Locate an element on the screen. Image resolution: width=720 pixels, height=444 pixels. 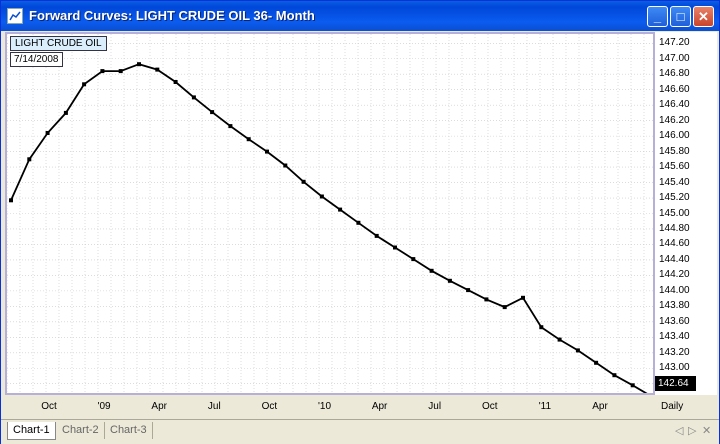
legend-symbol: LIGHT CRUDE OIL is located at coordinates (58, 43).